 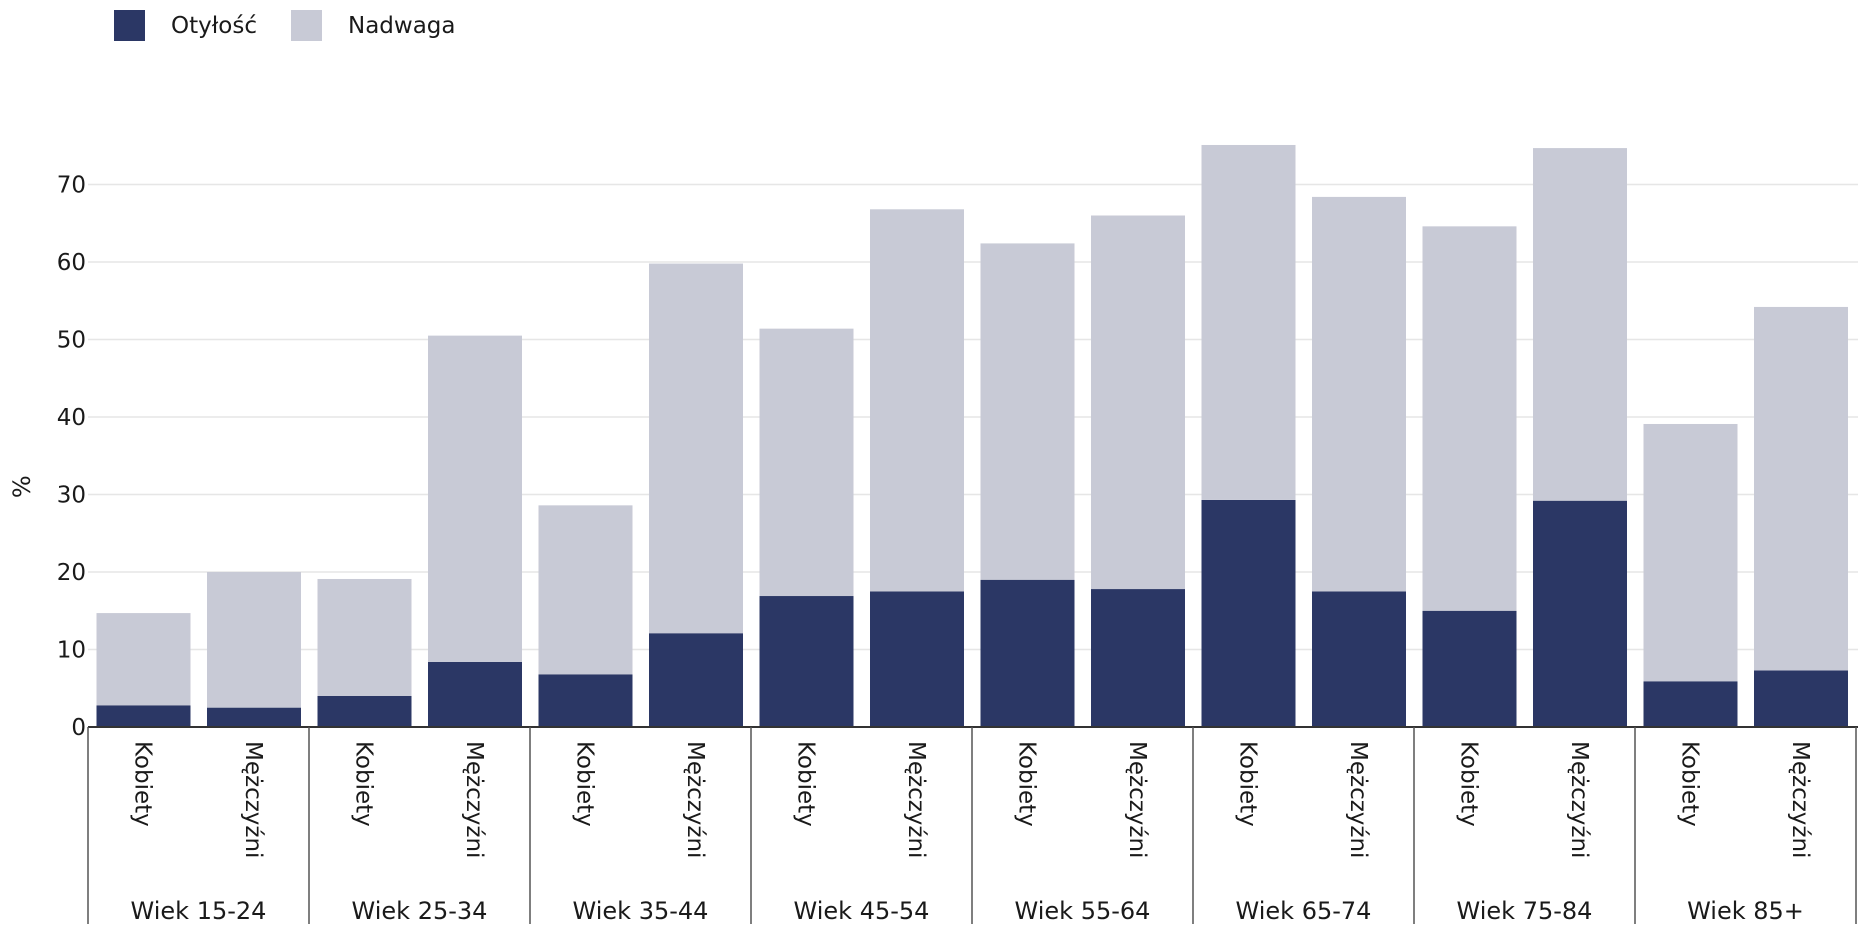 What do you see at coordinates (1525, 910) in the screenshot?
I see `x-group-label: Wiek 75-84` at bounding box center [1525, 910].